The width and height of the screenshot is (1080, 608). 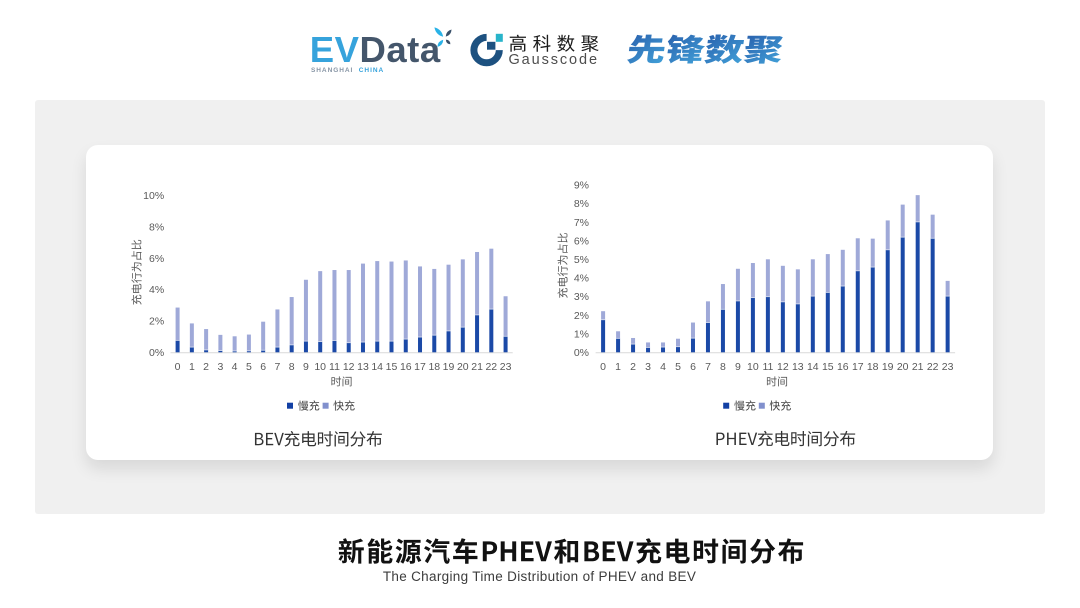 What do you see at coordinates (153, 196) in the screenshot?
I see `svg-text: 10%` at bounding box center [153, 196].